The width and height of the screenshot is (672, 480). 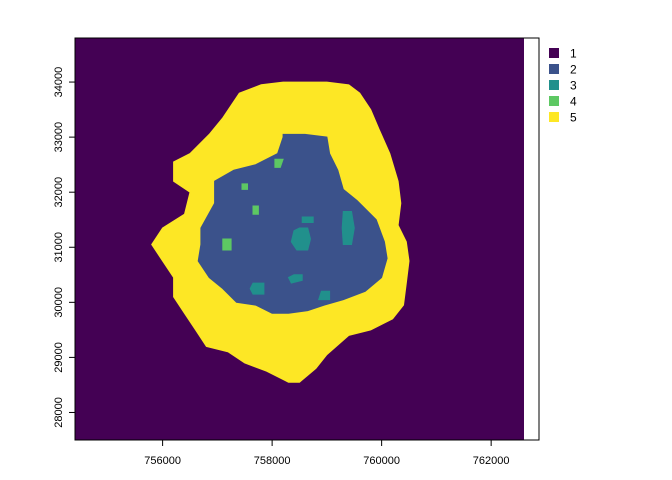 What do you see at coordinates (59, 357) in the screenshot?
I see `y-tick-label: 29000` at bounding box center [59, 357].